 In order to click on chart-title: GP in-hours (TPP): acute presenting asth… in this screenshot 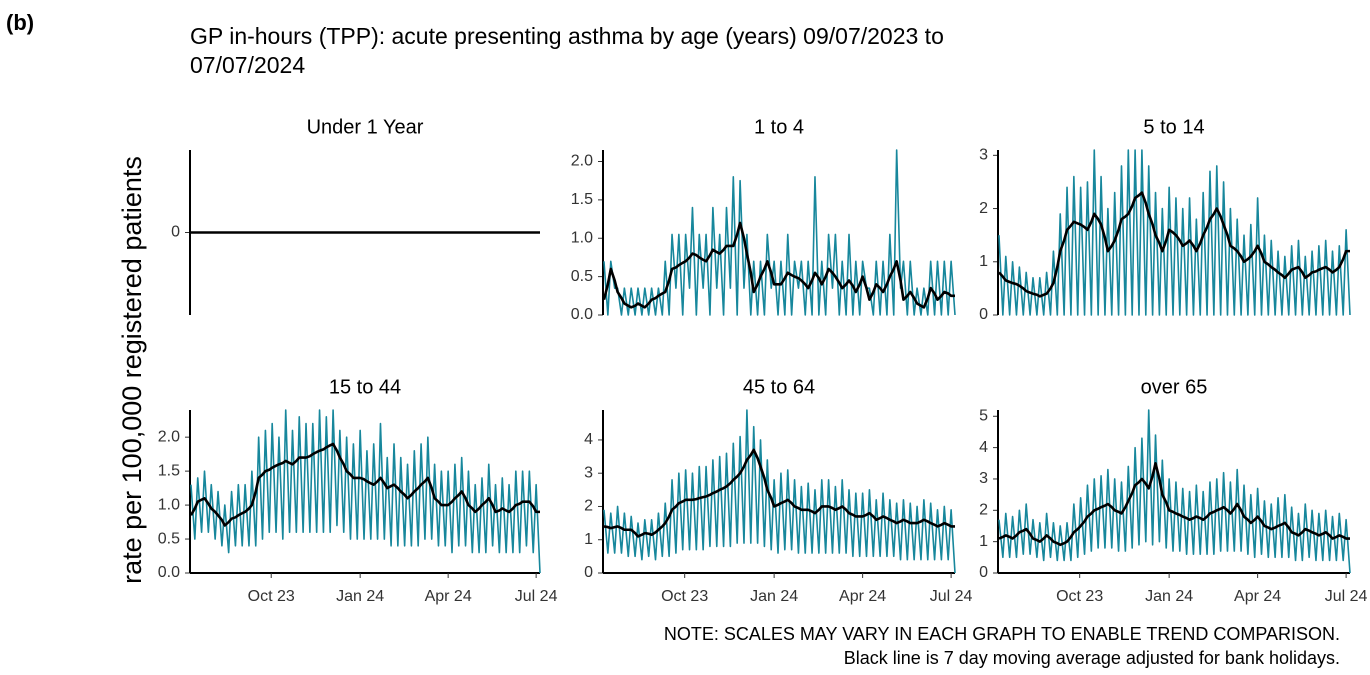, I will do `click(567, 50)`.